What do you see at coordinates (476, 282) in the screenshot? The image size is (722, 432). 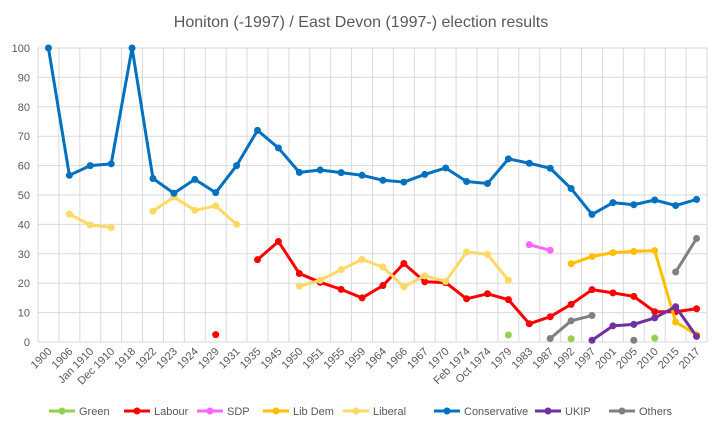 I see `series-line-labour` at bounding box center [476, 282].